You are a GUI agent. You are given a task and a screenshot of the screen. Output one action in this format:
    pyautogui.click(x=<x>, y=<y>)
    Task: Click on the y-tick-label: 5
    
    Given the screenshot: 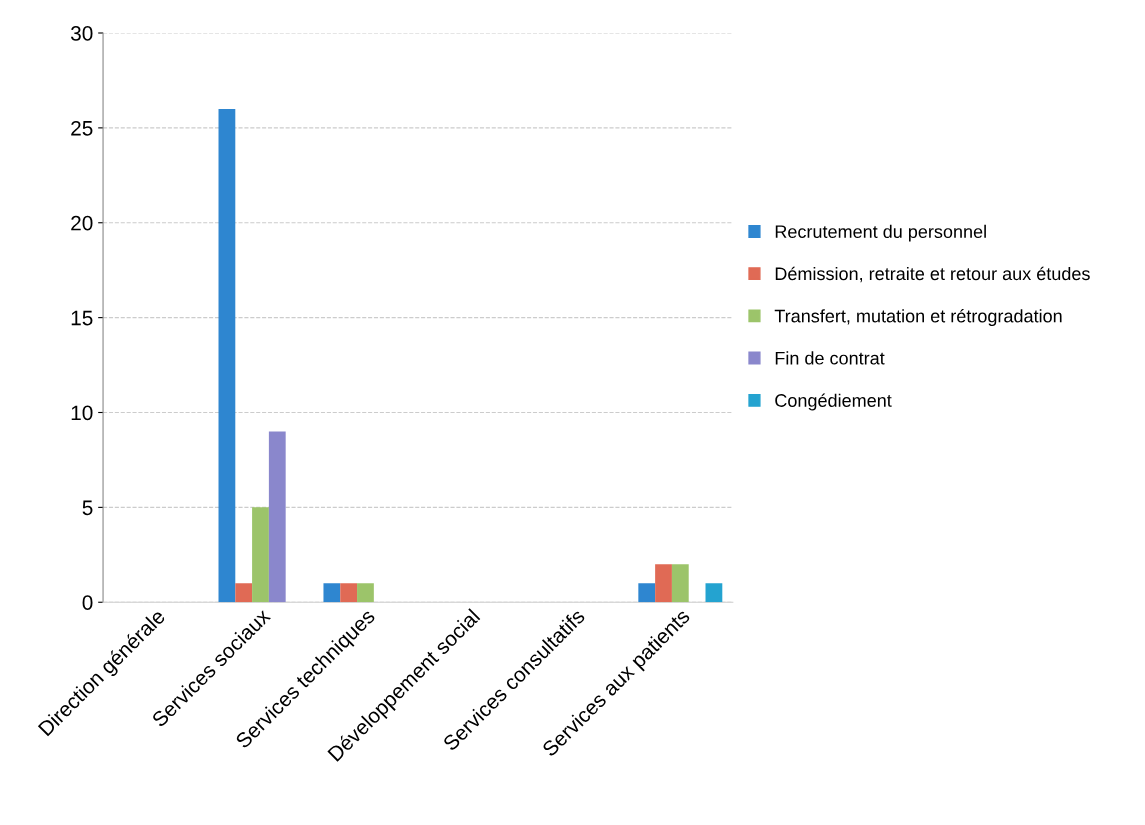 What is the action you would take?
    pyautogui.click(x=87, y=508)
    